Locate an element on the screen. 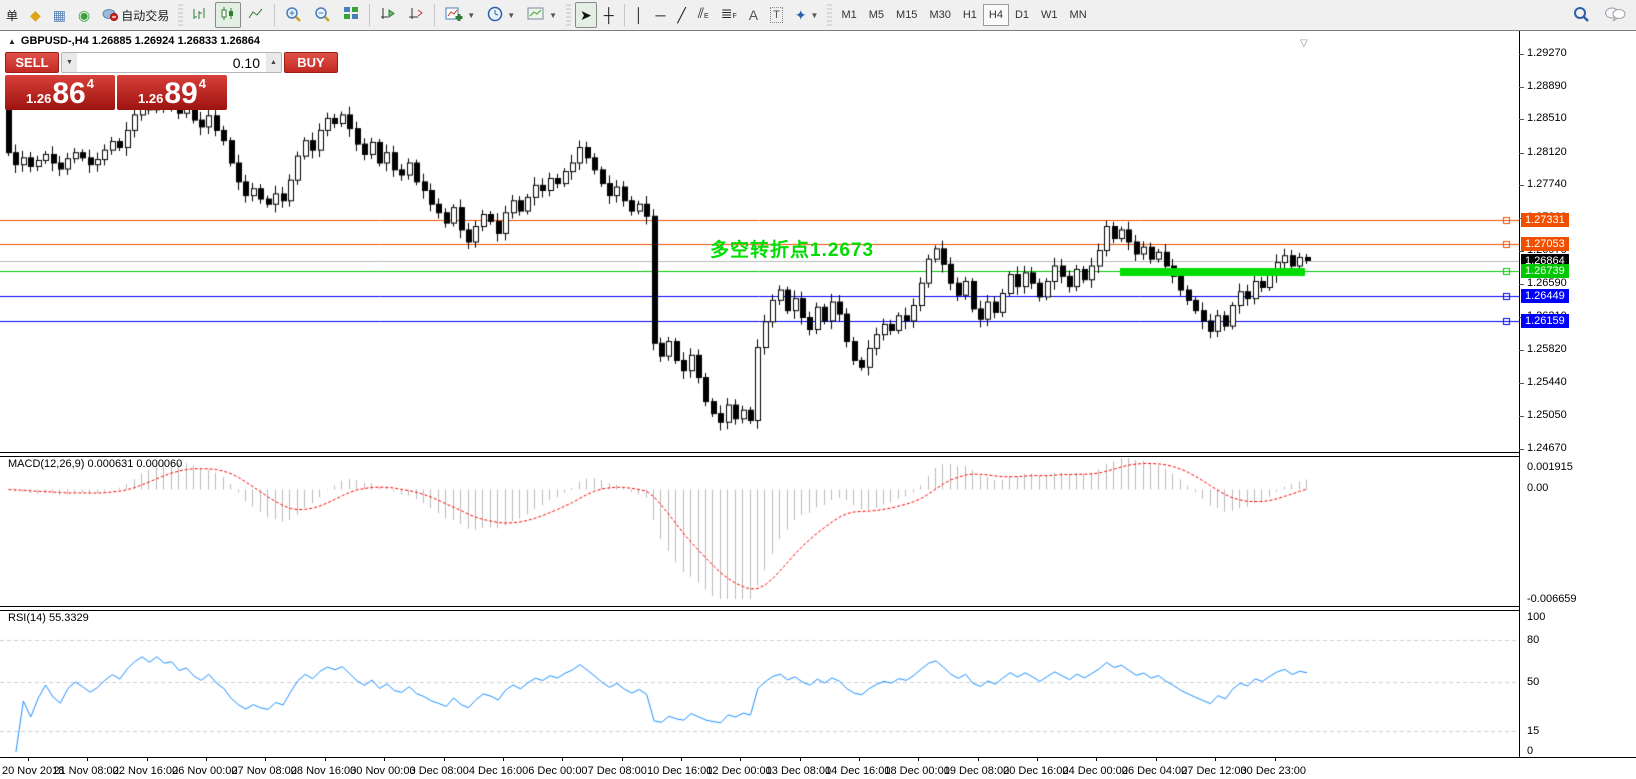 The image size is (1636, 779). macd-axis-max: 0.001915 is located at coordinates (1550, 467).